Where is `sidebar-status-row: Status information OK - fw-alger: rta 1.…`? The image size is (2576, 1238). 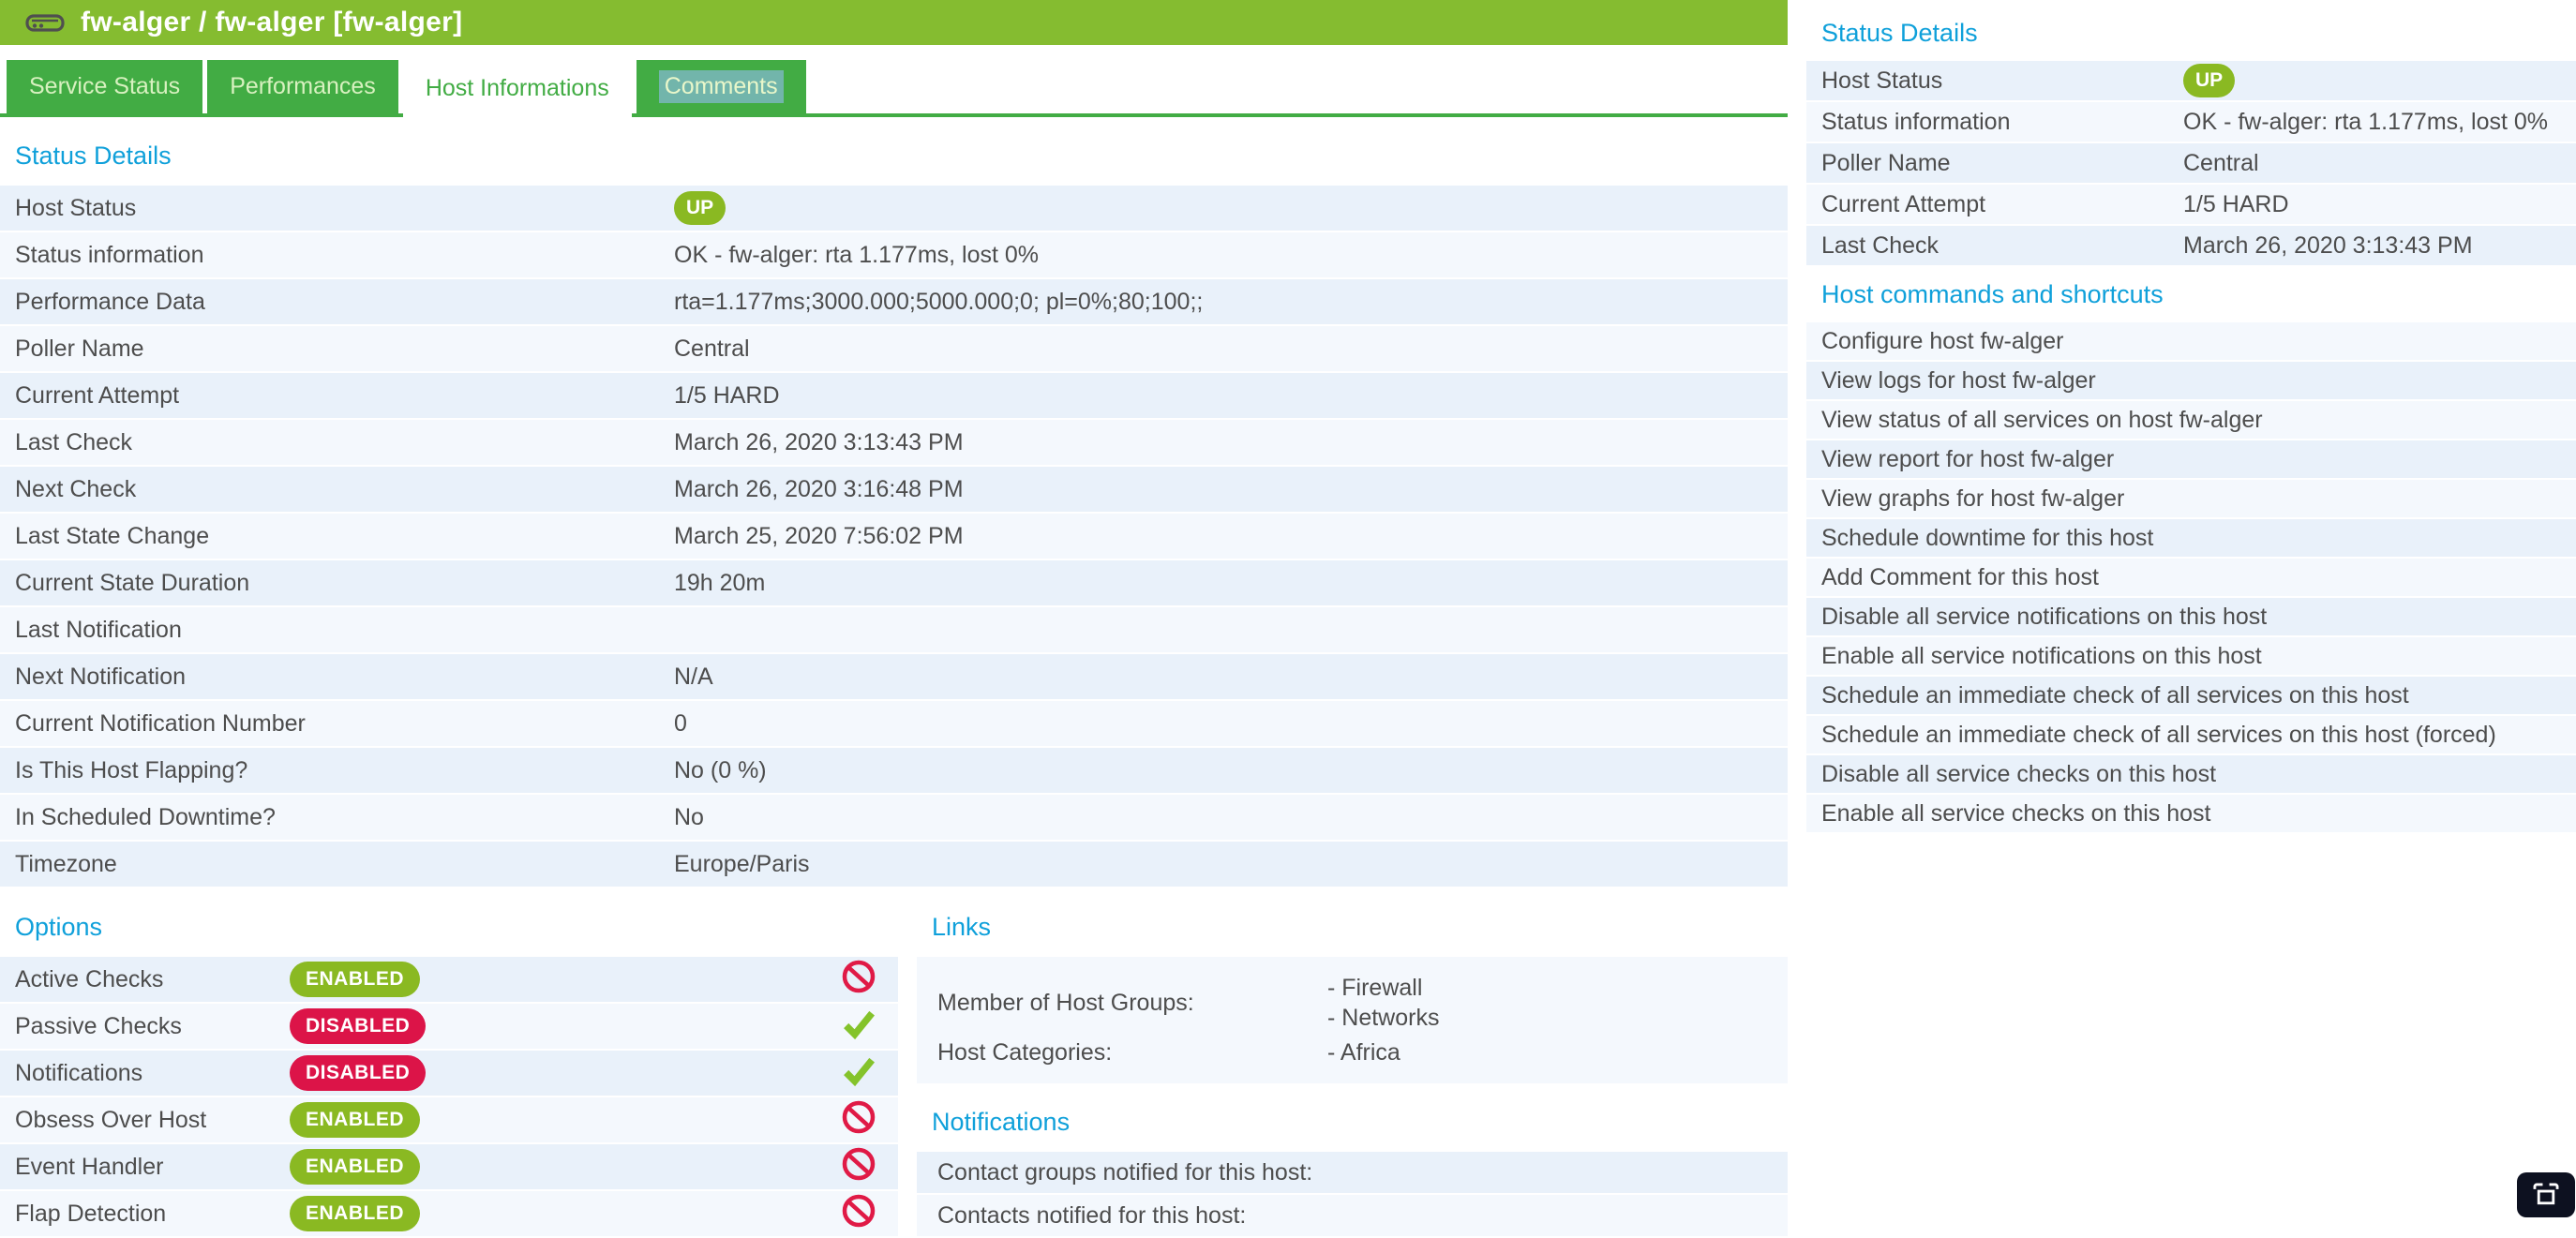 sidebar-status-row: Status information OK - fw-alger: rta 1.… is located at coordinates (2191, 122).